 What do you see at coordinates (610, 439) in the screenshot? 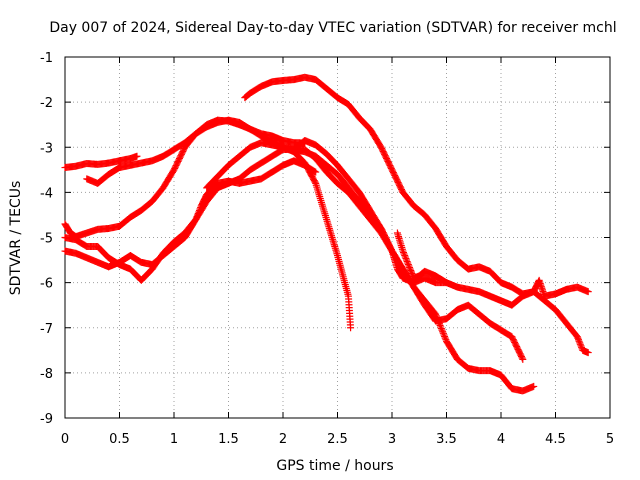
I see `x-tick-label: 5` at bounding box center [610, 439].